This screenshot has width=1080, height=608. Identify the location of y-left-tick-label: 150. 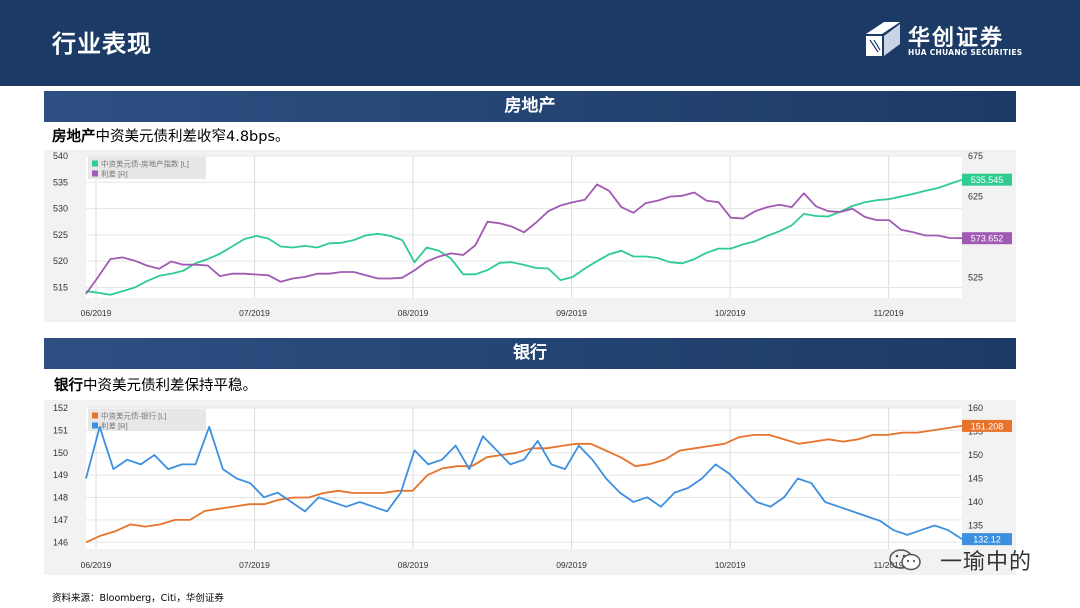
(60, 453).